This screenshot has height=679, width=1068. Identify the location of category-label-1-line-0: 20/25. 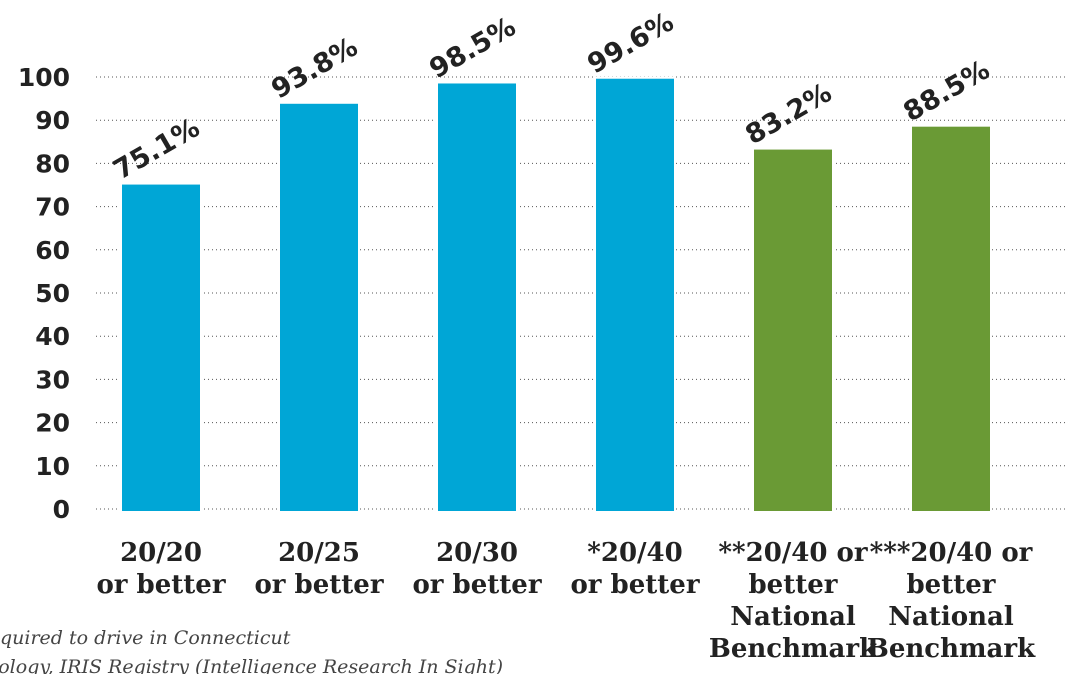
(319, 553).